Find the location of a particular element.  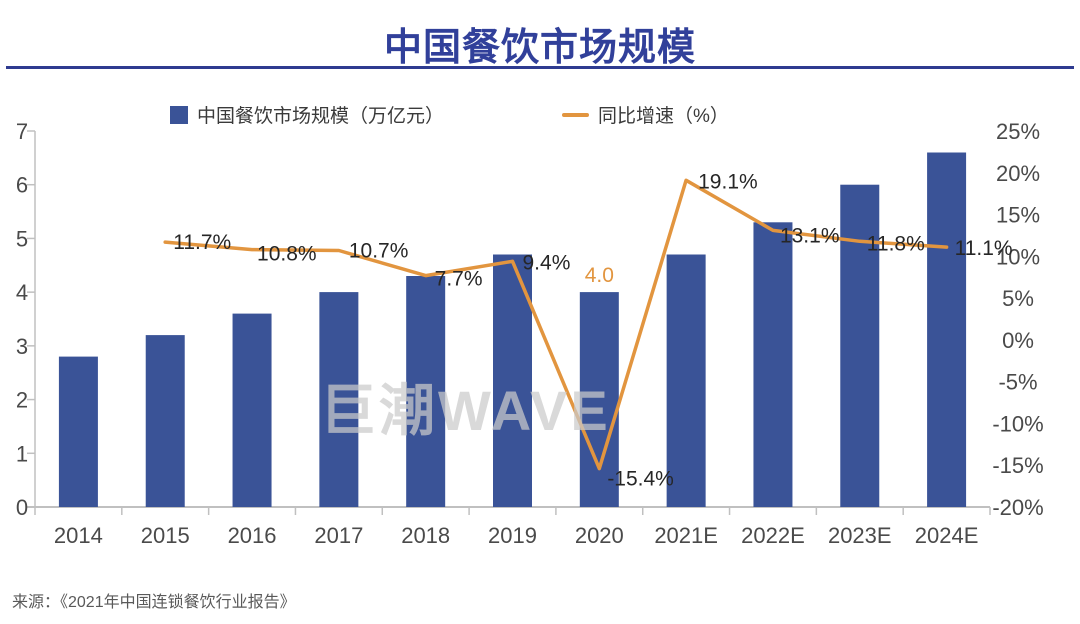

legend-item-growth: 同比增速（%） is located at coordinates (645, 114).